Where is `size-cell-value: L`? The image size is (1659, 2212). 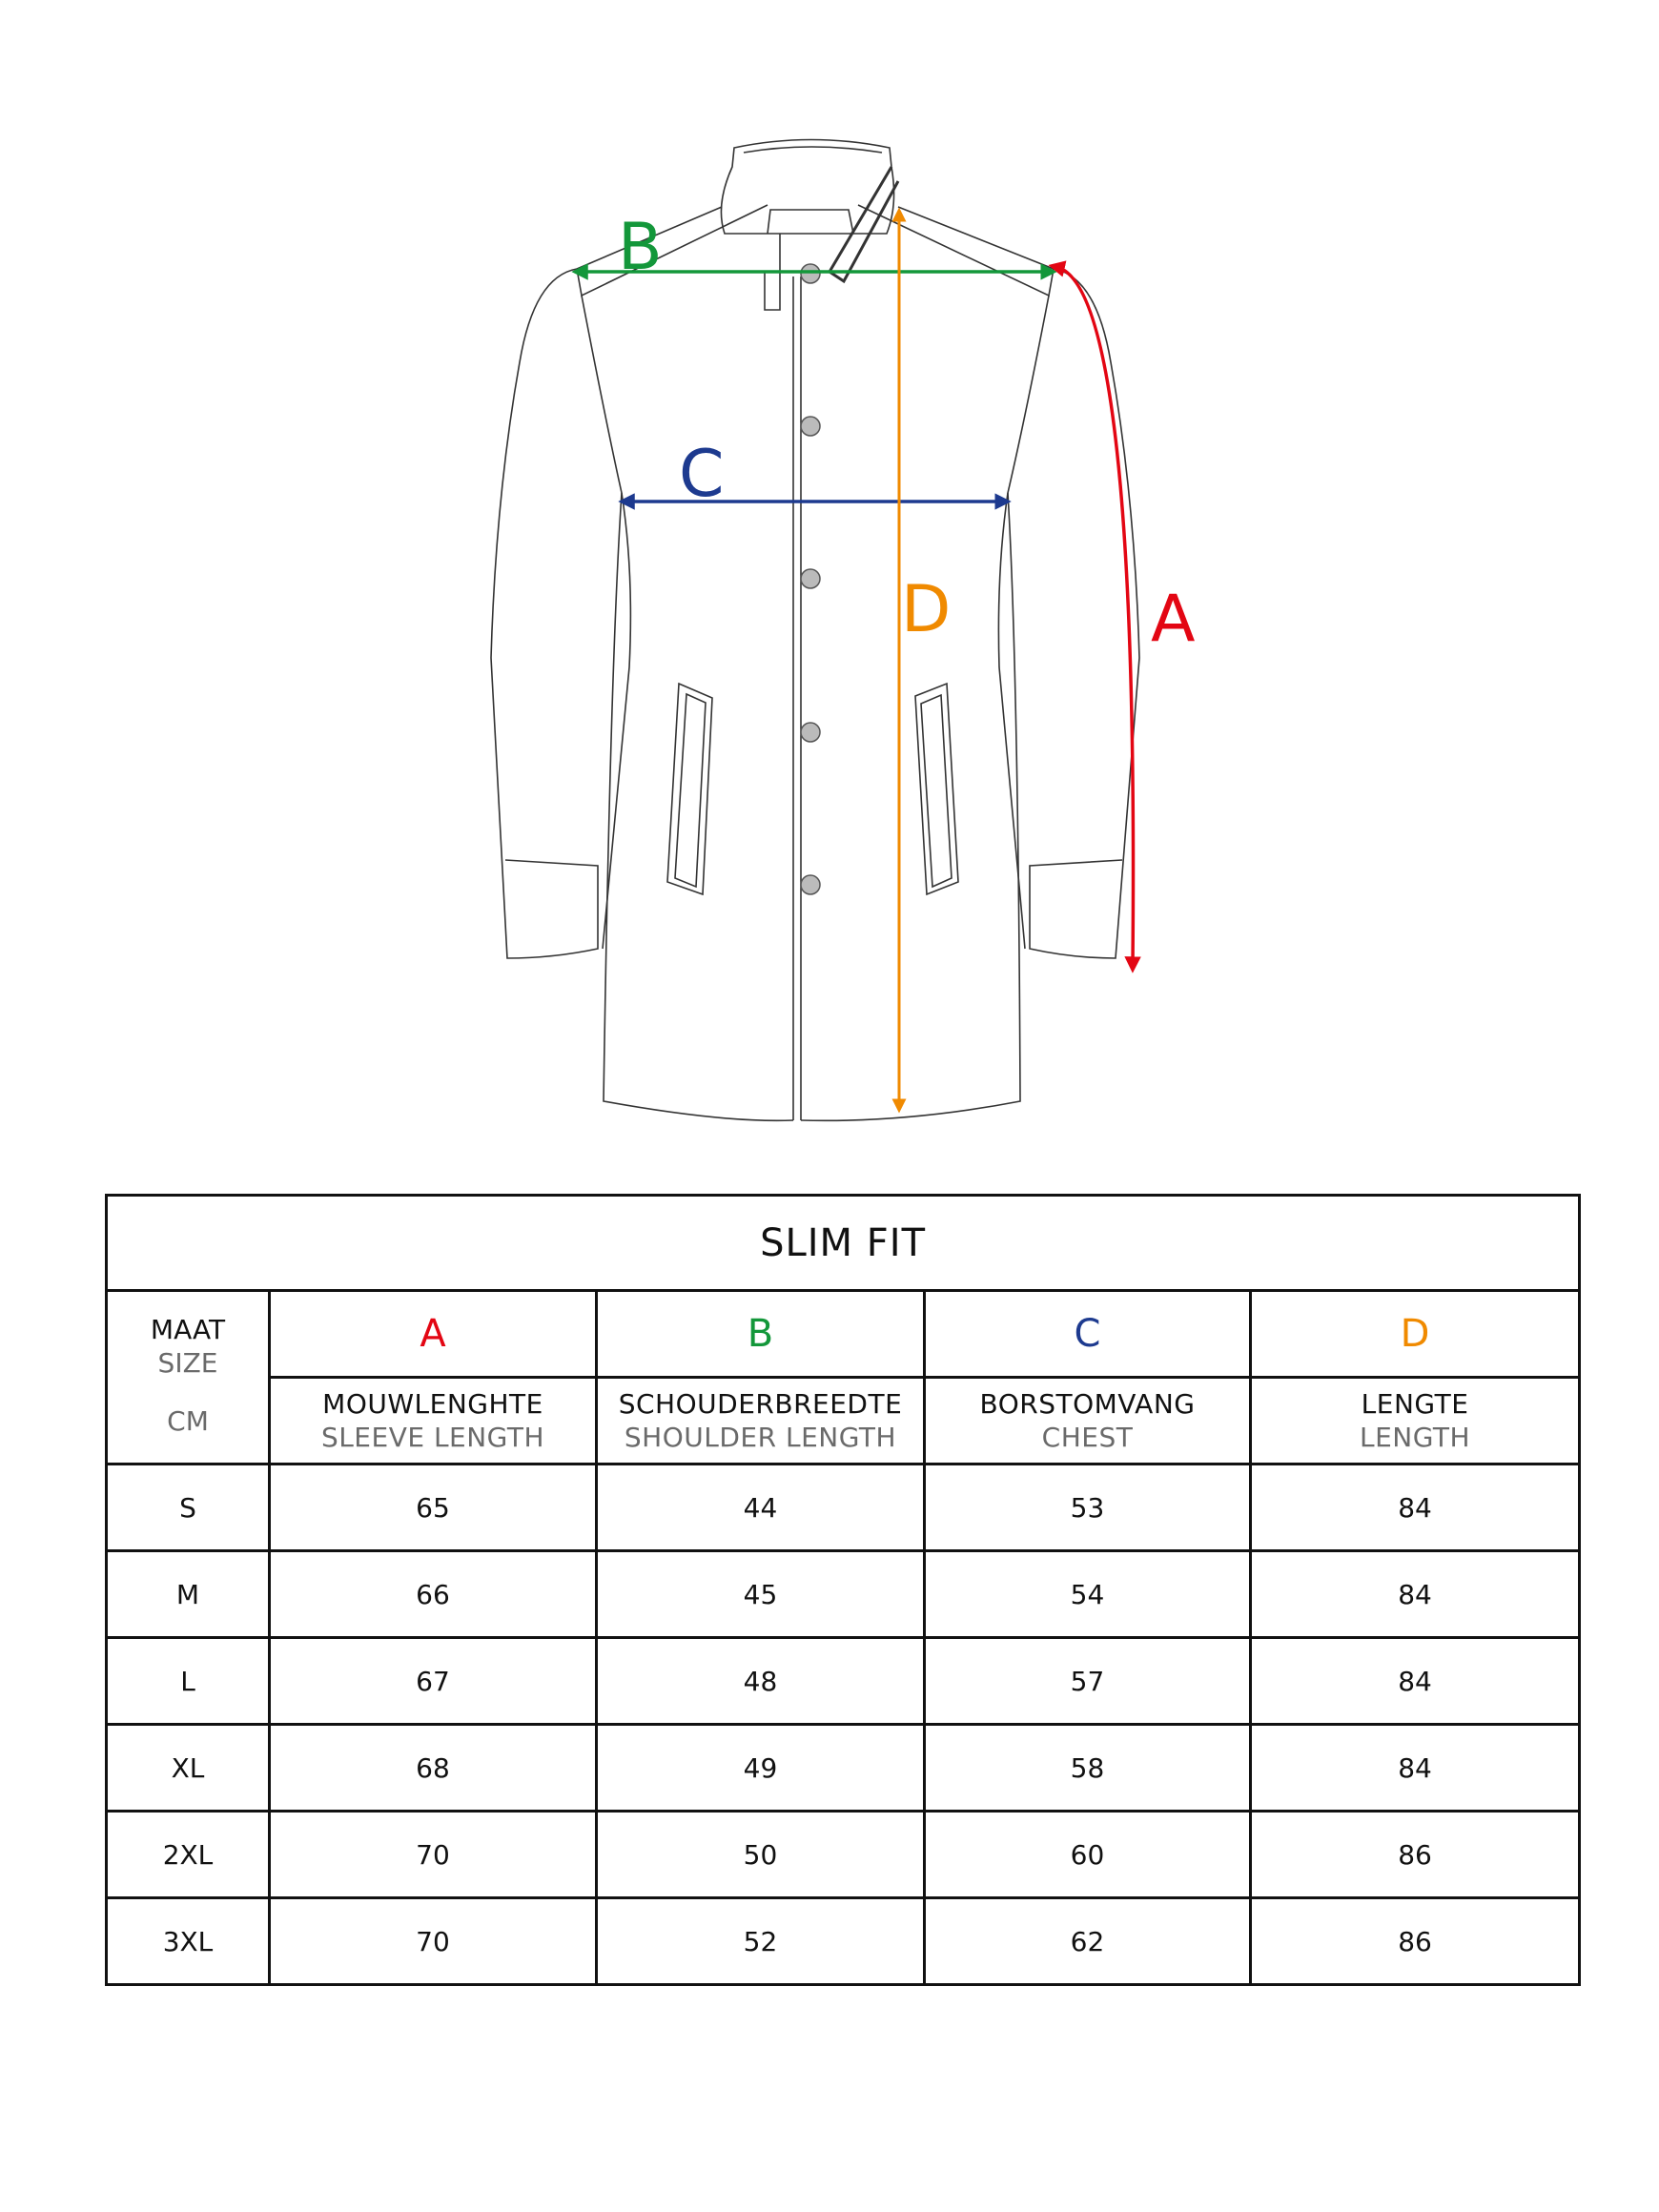
size-cell-value: L is located at coordinates (188, 1681).